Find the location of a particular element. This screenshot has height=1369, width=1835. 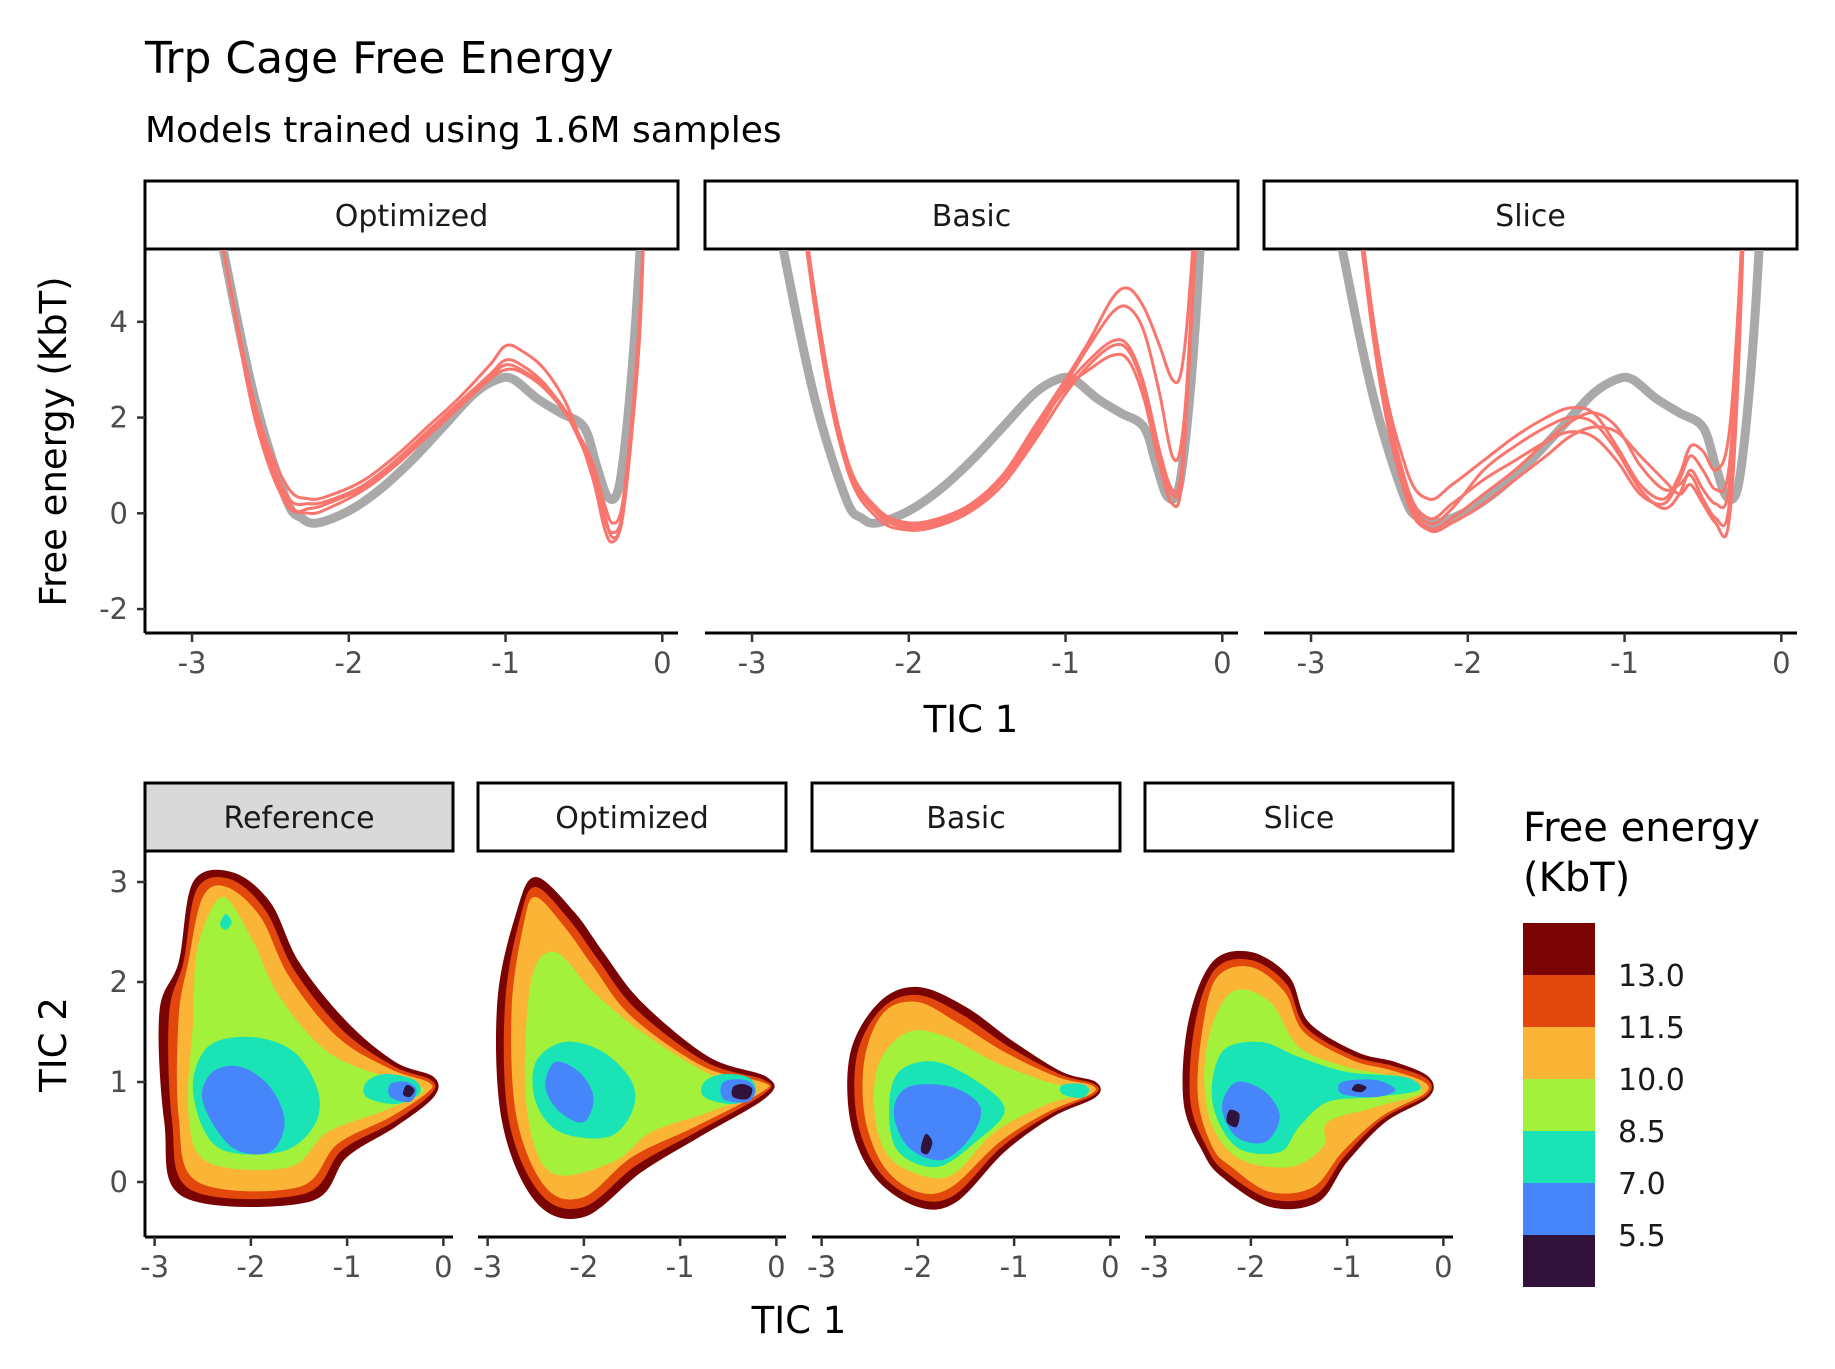

legend-title: Free energy is located at coordinates (1641, 828).